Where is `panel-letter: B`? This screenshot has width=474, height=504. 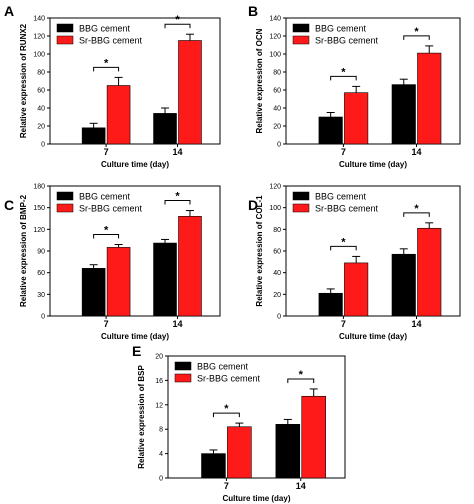 panel-letter: B is located at coordinates (253, 11).